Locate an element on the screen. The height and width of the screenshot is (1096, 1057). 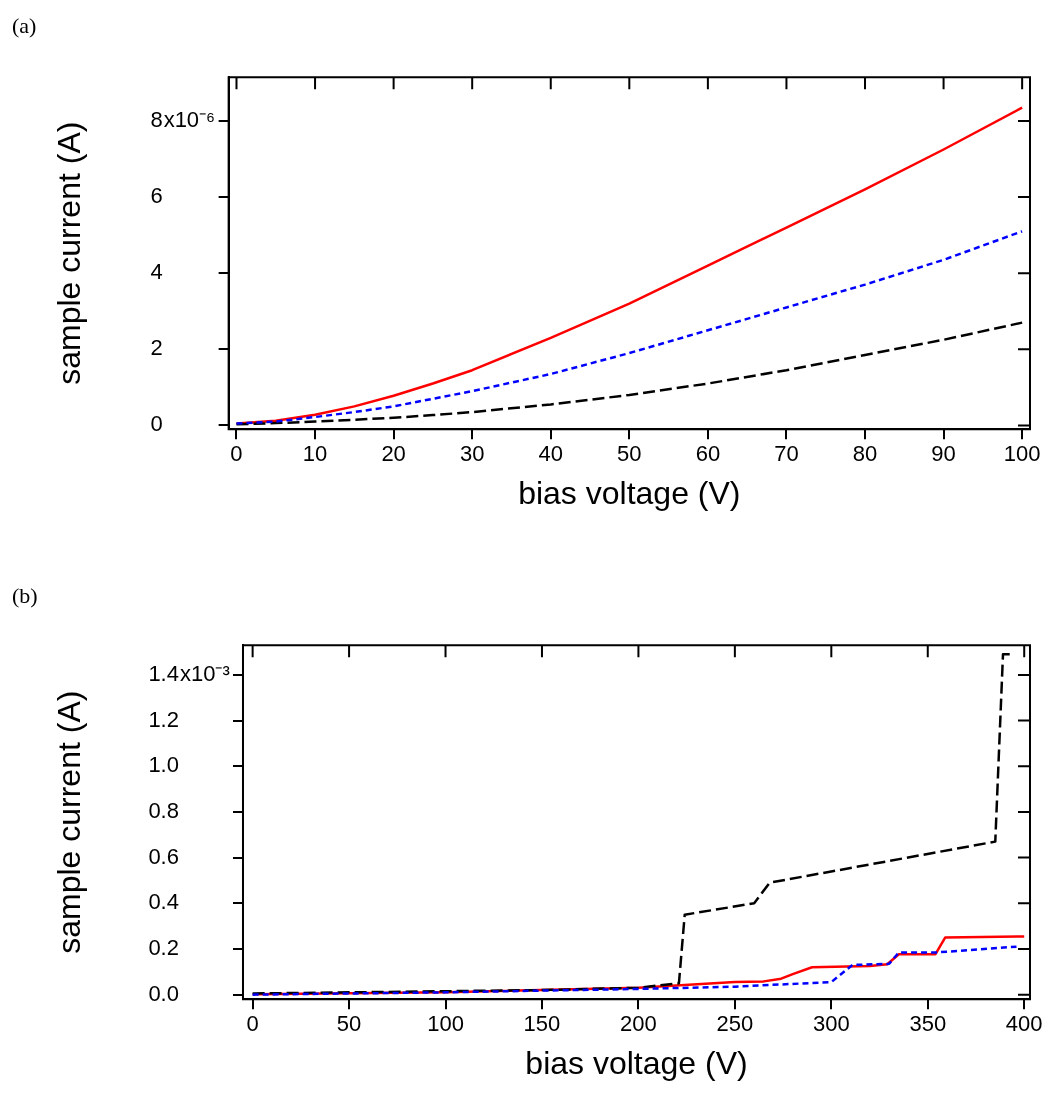
y-tick-label: 0.2 is located at coordinates (163, 948).